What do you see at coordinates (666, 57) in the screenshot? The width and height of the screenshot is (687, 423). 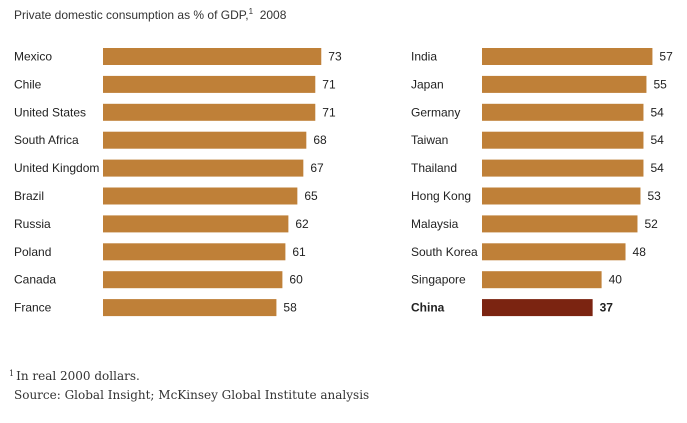 I see `value-label-india: 57` at bounding box center [666, 57].